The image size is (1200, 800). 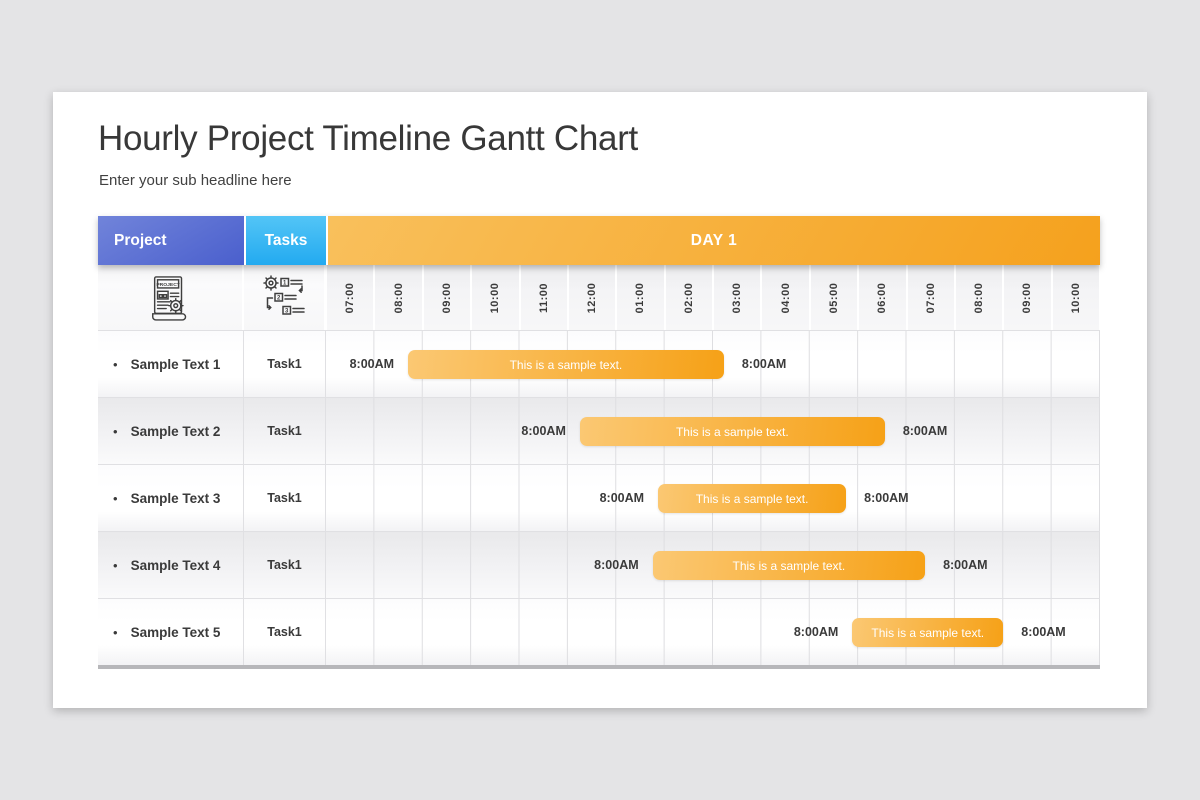 What do you see at coordinates (175, 364) in the screenshot?
I see `project-name-label: Sample Text 1` at bounding box center [175, 364].